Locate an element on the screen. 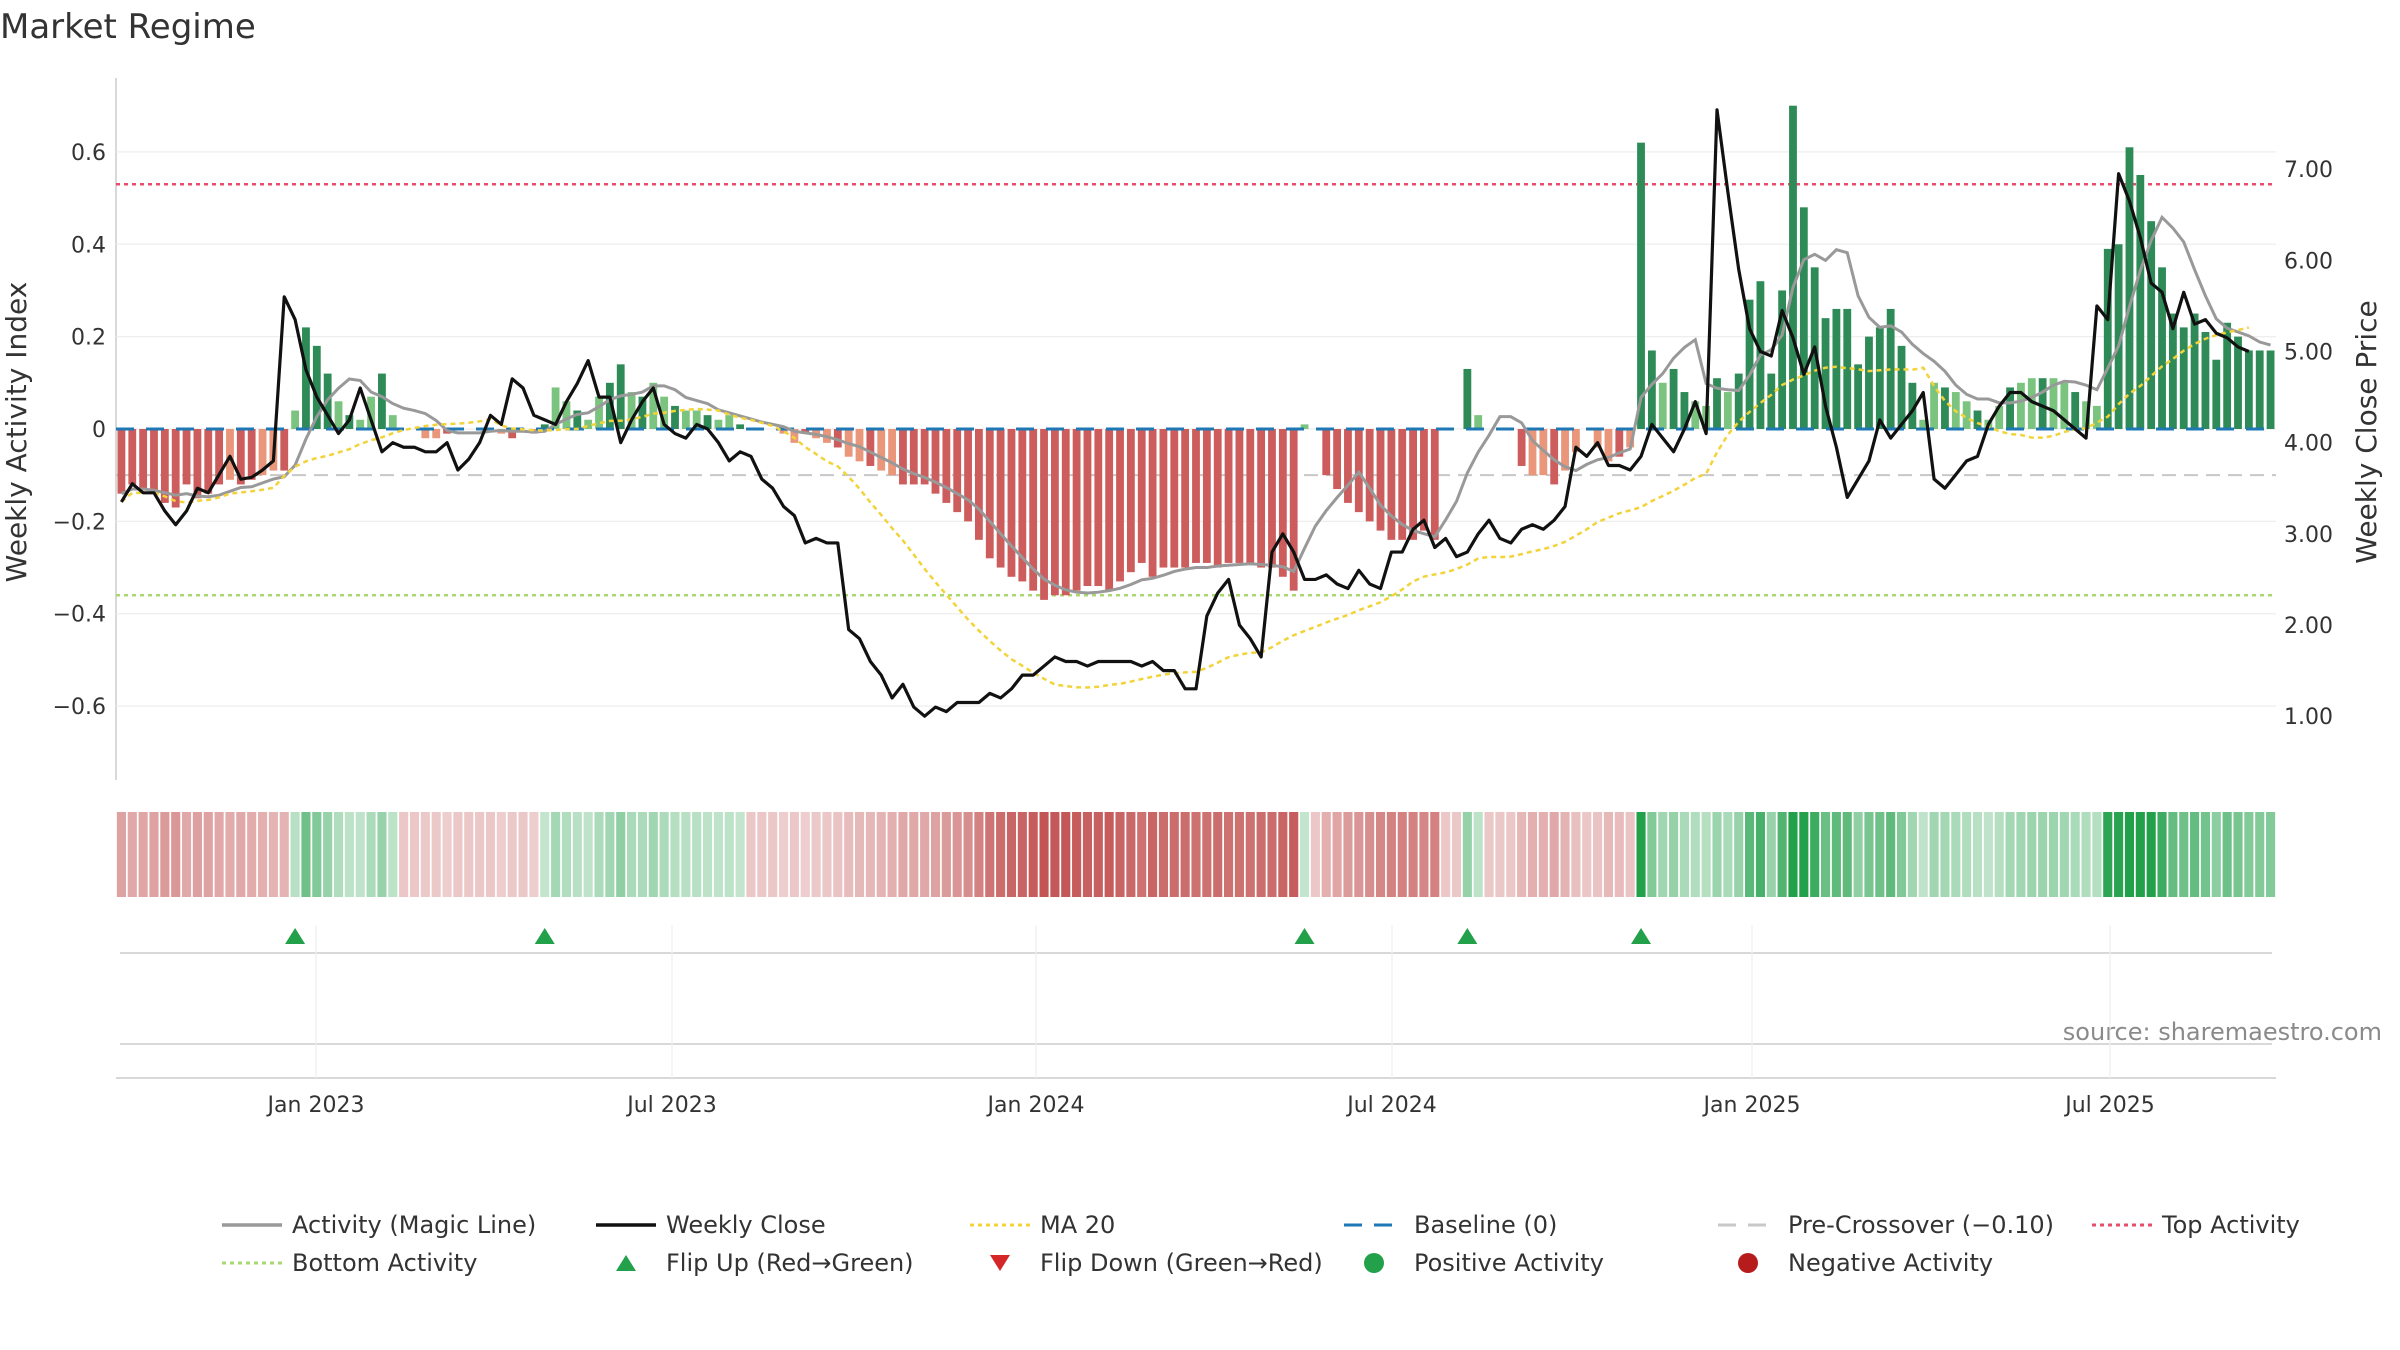  x-tick-label: Jan 2023 is located at coordinates (315, 1105).